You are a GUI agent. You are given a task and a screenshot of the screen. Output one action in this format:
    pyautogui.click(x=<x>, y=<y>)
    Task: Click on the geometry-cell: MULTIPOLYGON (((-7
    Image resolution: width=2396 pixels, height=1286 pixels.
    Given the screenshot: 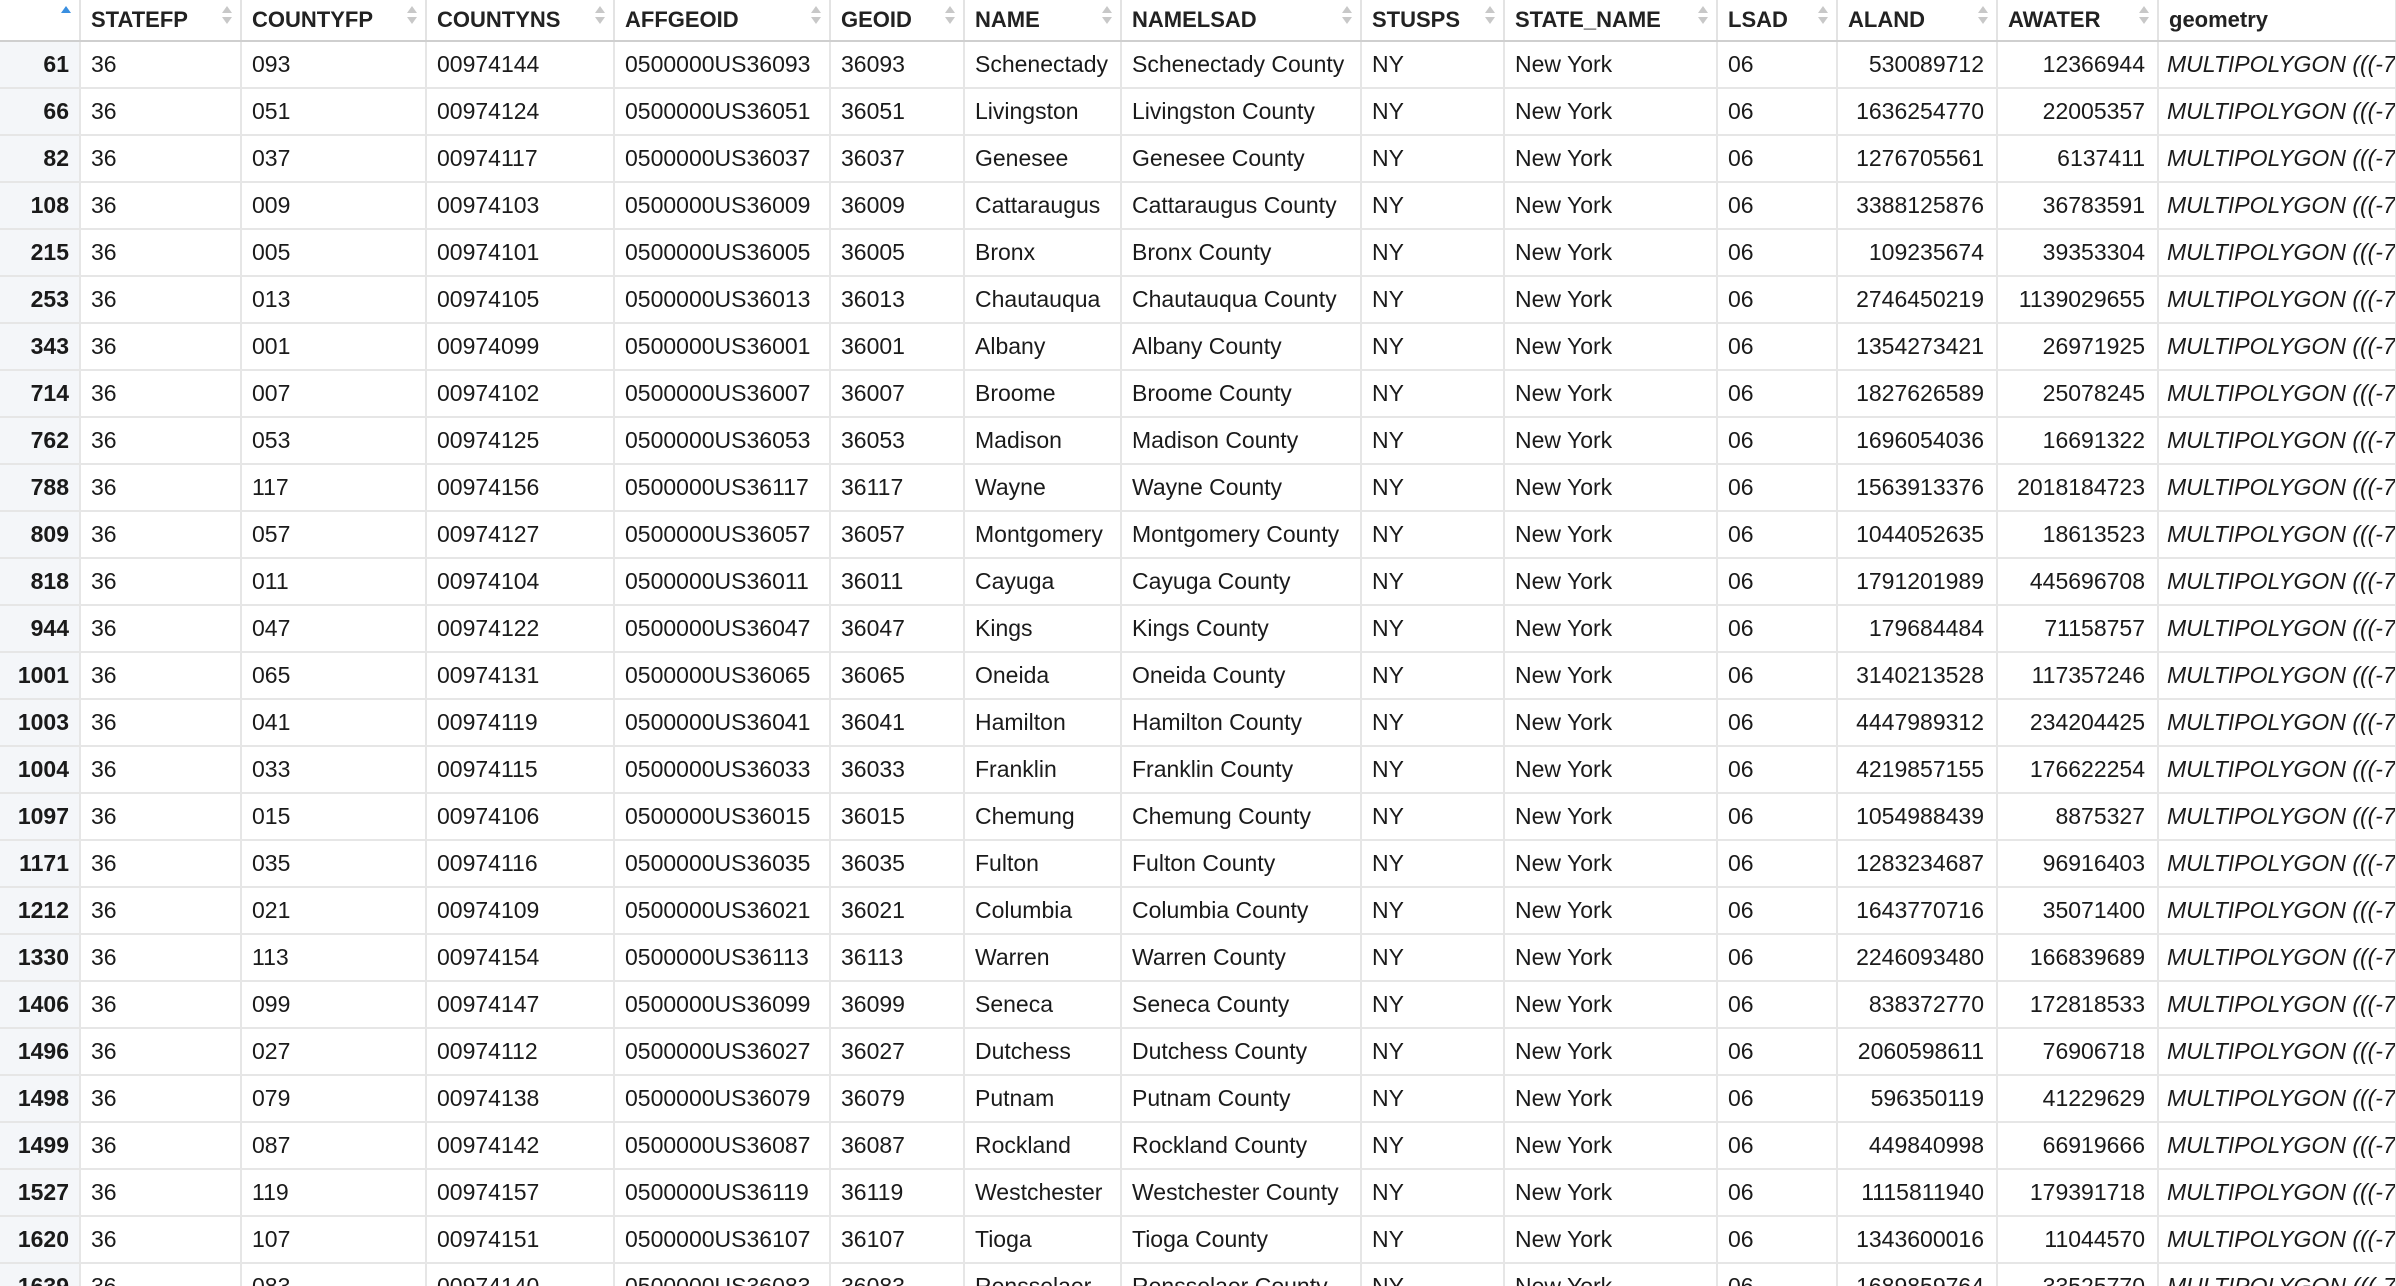 What is the action you would take?
    pyautogui.click(x=2277, y=629)
    